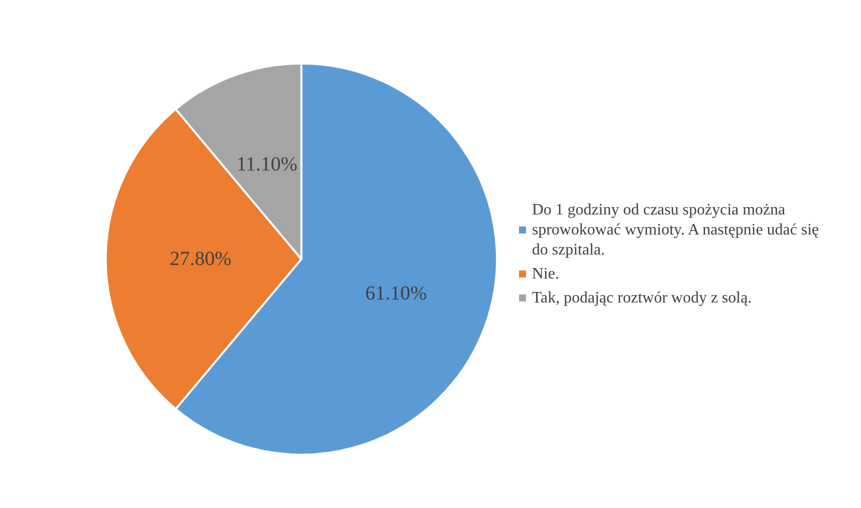  Describe the element at coordinates (546, 274) in the screenshot. I see `legend-label: Nie.` at that location.